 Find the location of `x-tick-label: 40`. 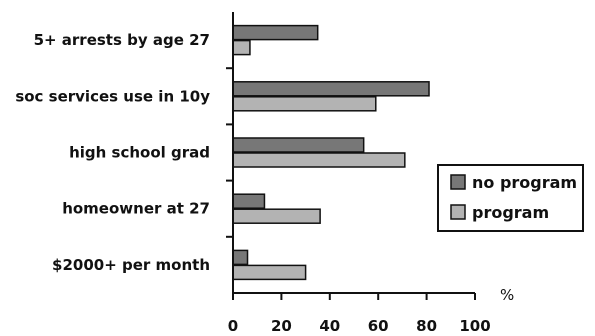

x-tick-label: 40 is located at coordinates (329, 326).